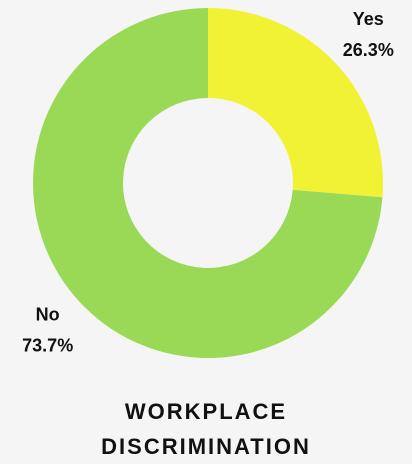  What do you see at coordinates (47, 345) in the screenshot?
I see `slice-value-label: 73.7%` at bounding box center [47, 345].